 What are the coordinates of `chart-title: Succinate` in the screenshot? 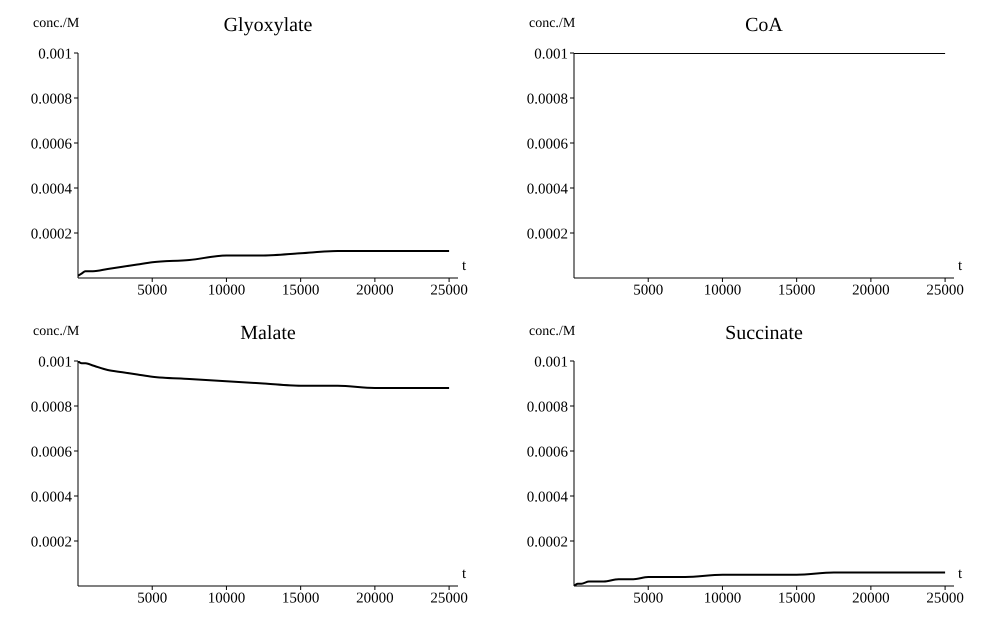 It's located at (764, 333).